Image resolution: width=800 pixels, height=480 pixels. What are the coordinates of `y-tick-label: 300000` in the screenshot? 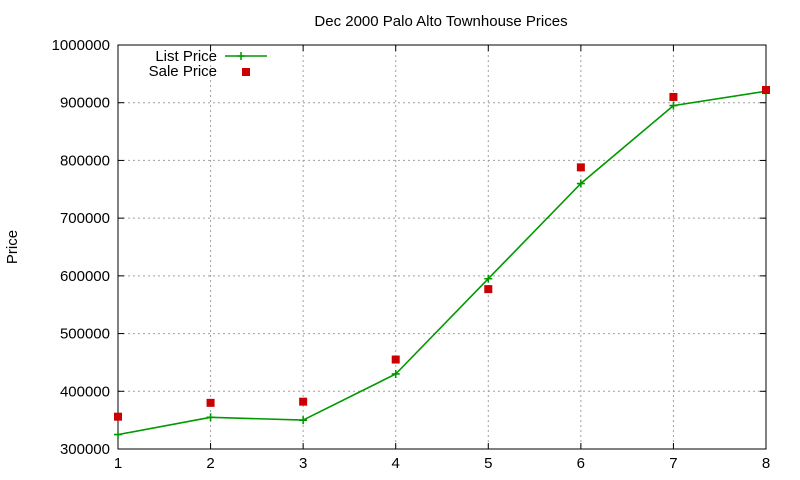 It's located at (85, 449).